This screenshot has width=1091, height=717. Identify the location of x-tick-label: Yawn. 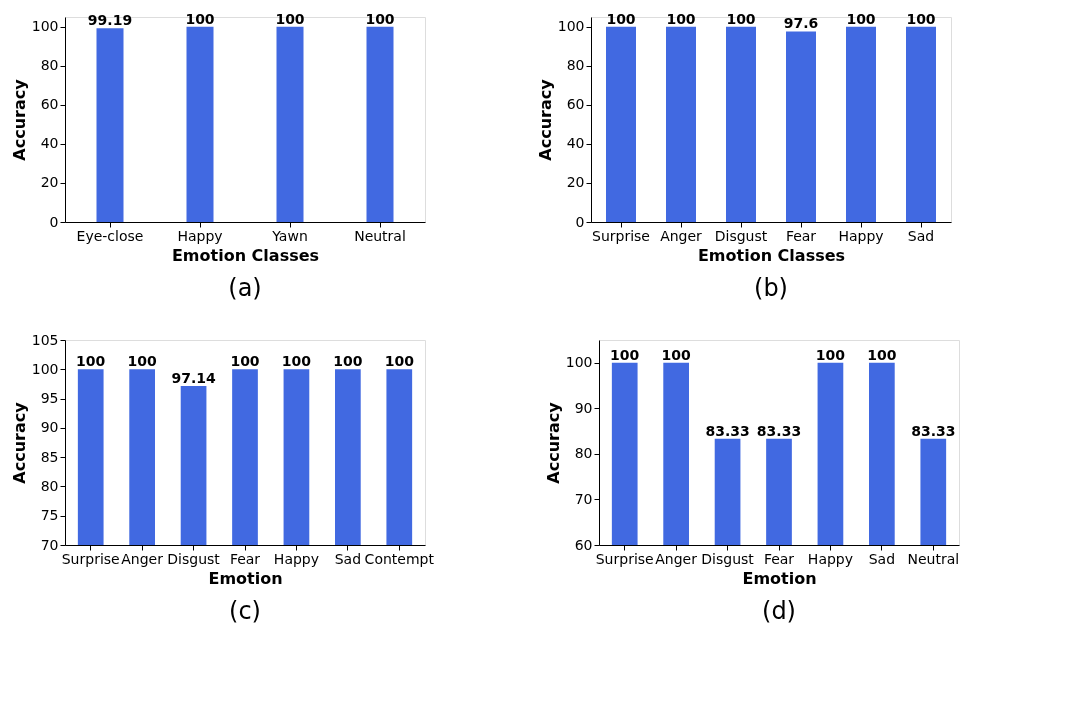
(289, 235).